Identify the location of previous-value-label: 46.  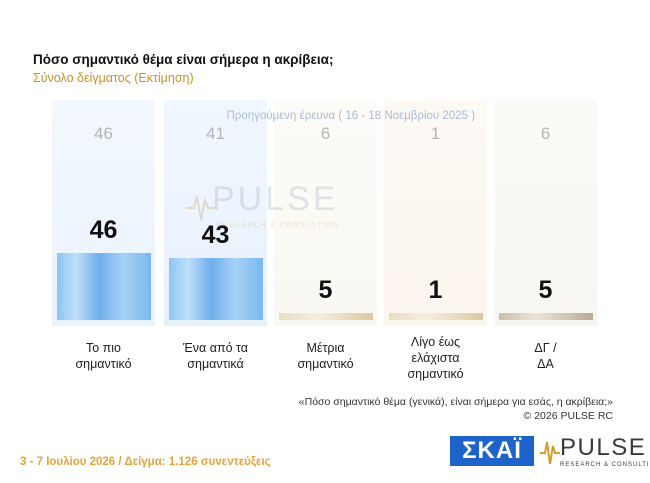
(103, 133).